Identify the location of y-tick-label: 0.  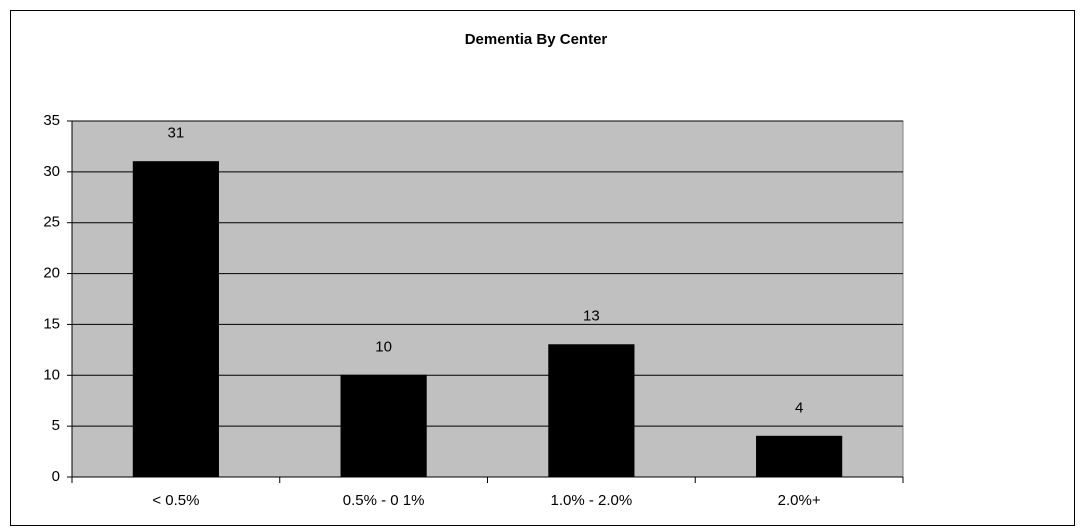
(56, 476).